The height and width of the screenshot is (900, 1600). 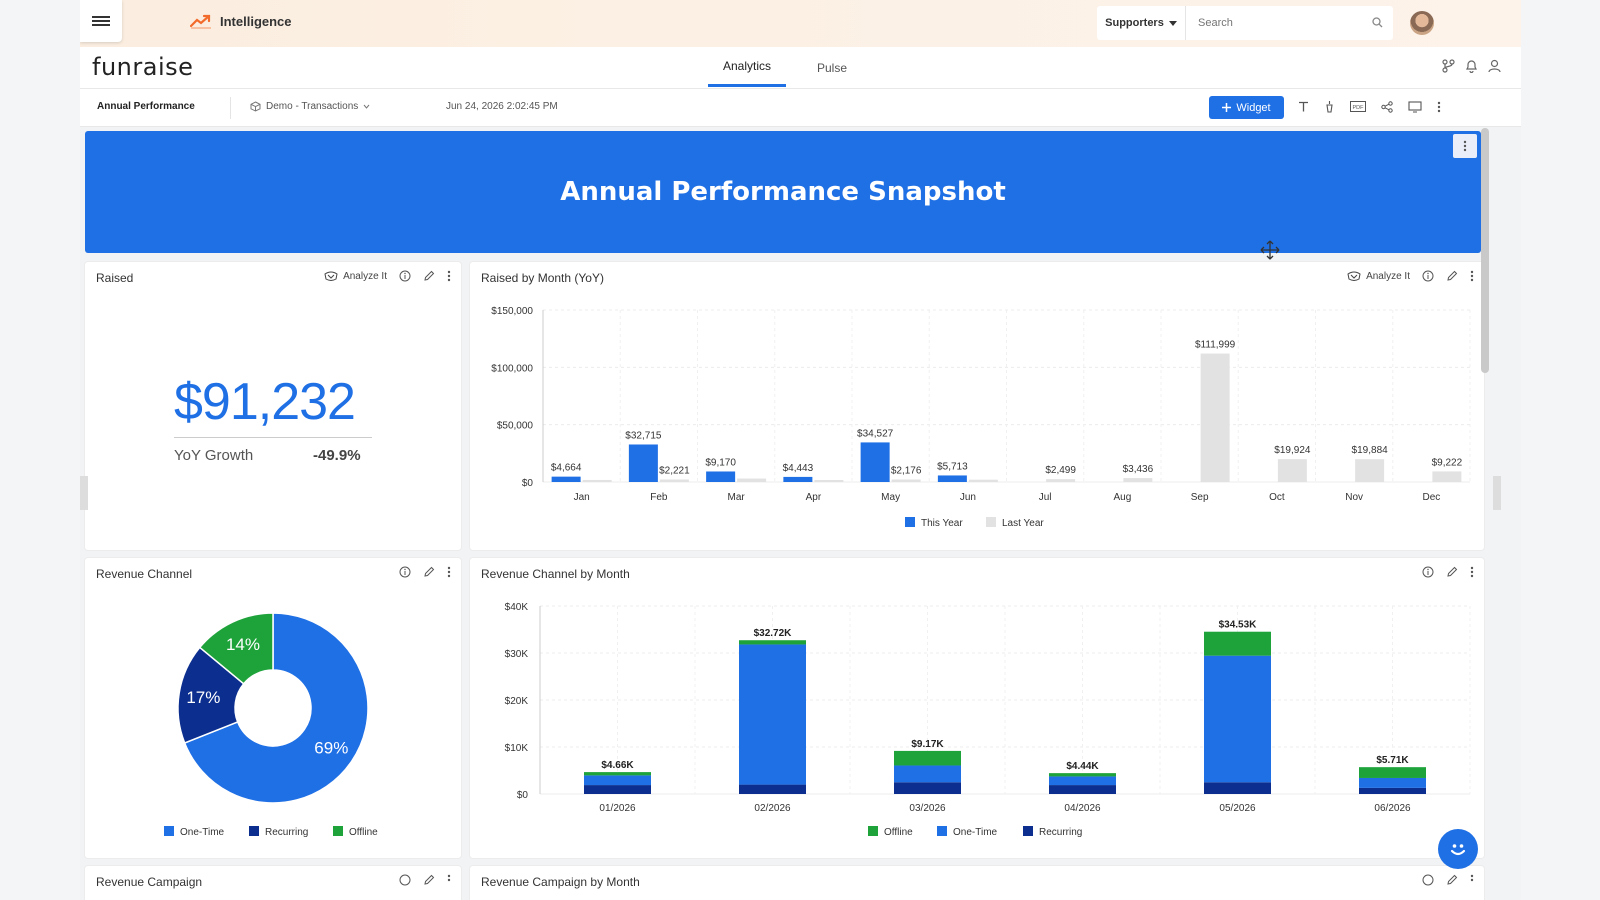 What do you see at coordinates (1172, 23) in the screenshot?
I see `caret-down-icon` at bounding box center [1172, 23].